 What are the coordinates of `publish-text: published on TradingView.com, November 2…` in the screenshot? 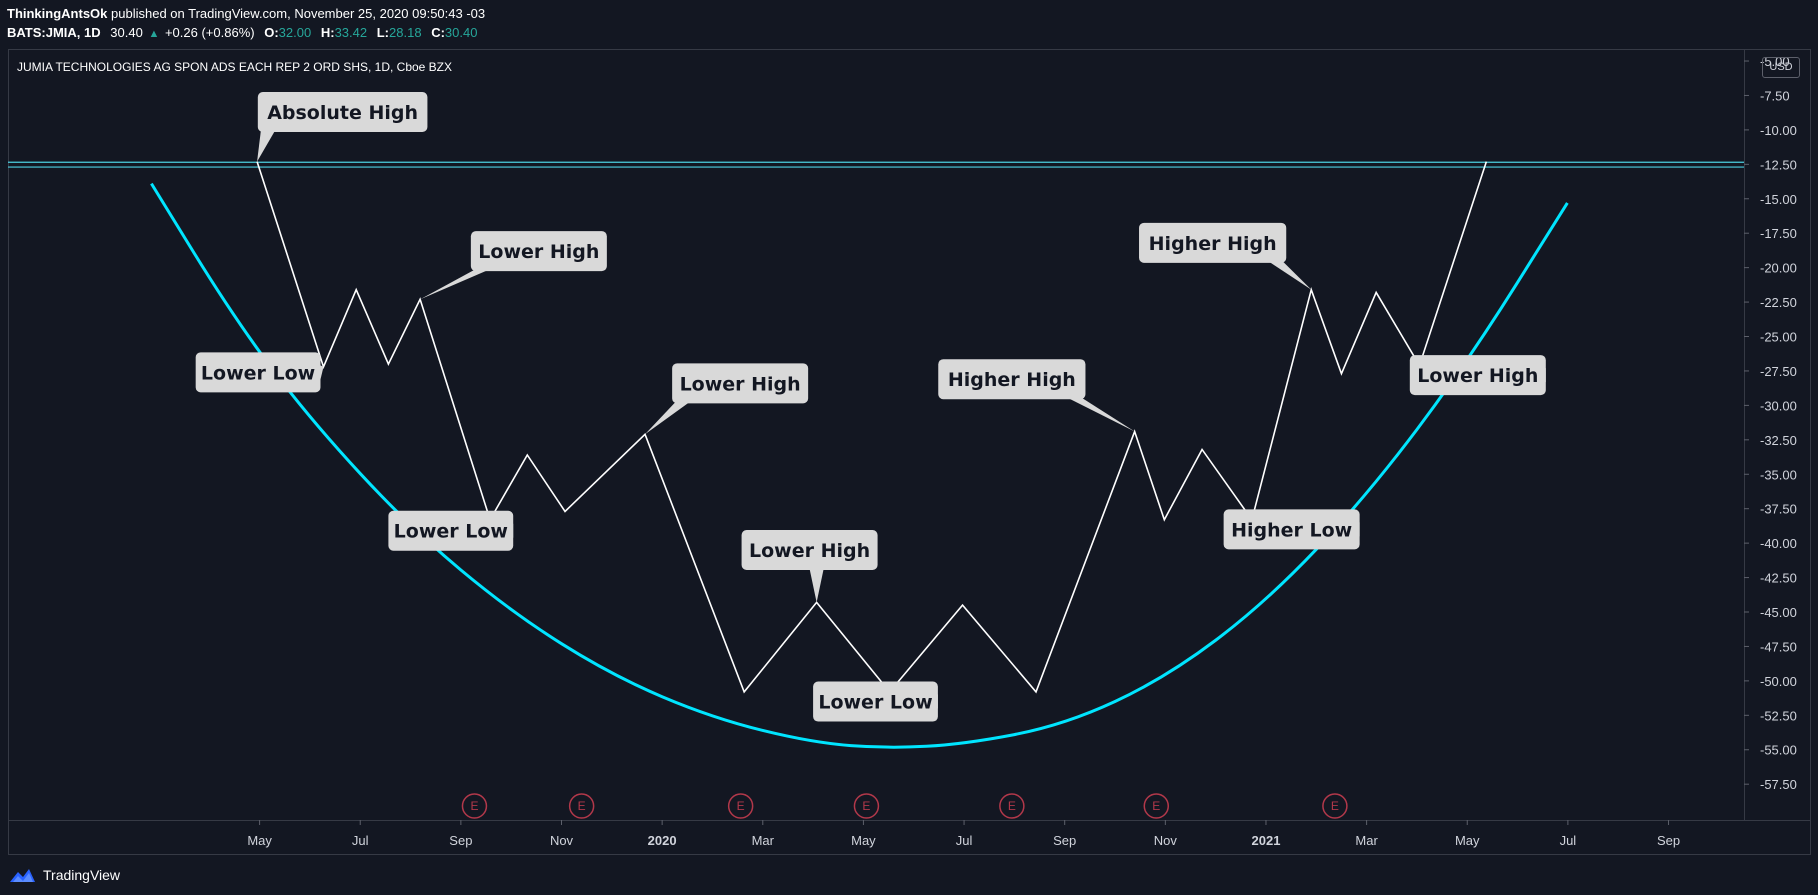 It's located at (298, 13).